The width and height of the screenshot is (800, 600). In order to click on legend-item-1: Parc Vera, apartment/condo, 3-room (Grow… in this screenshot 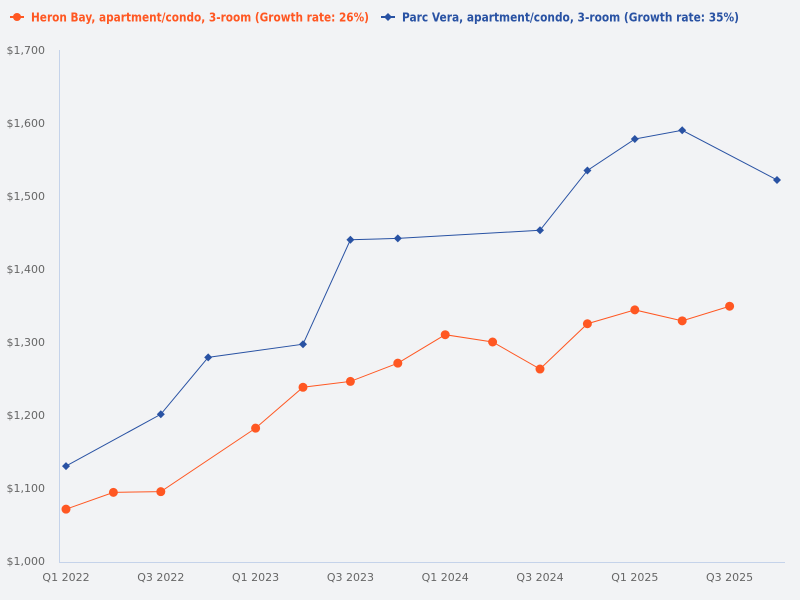, I will do `click(560, 17)`.